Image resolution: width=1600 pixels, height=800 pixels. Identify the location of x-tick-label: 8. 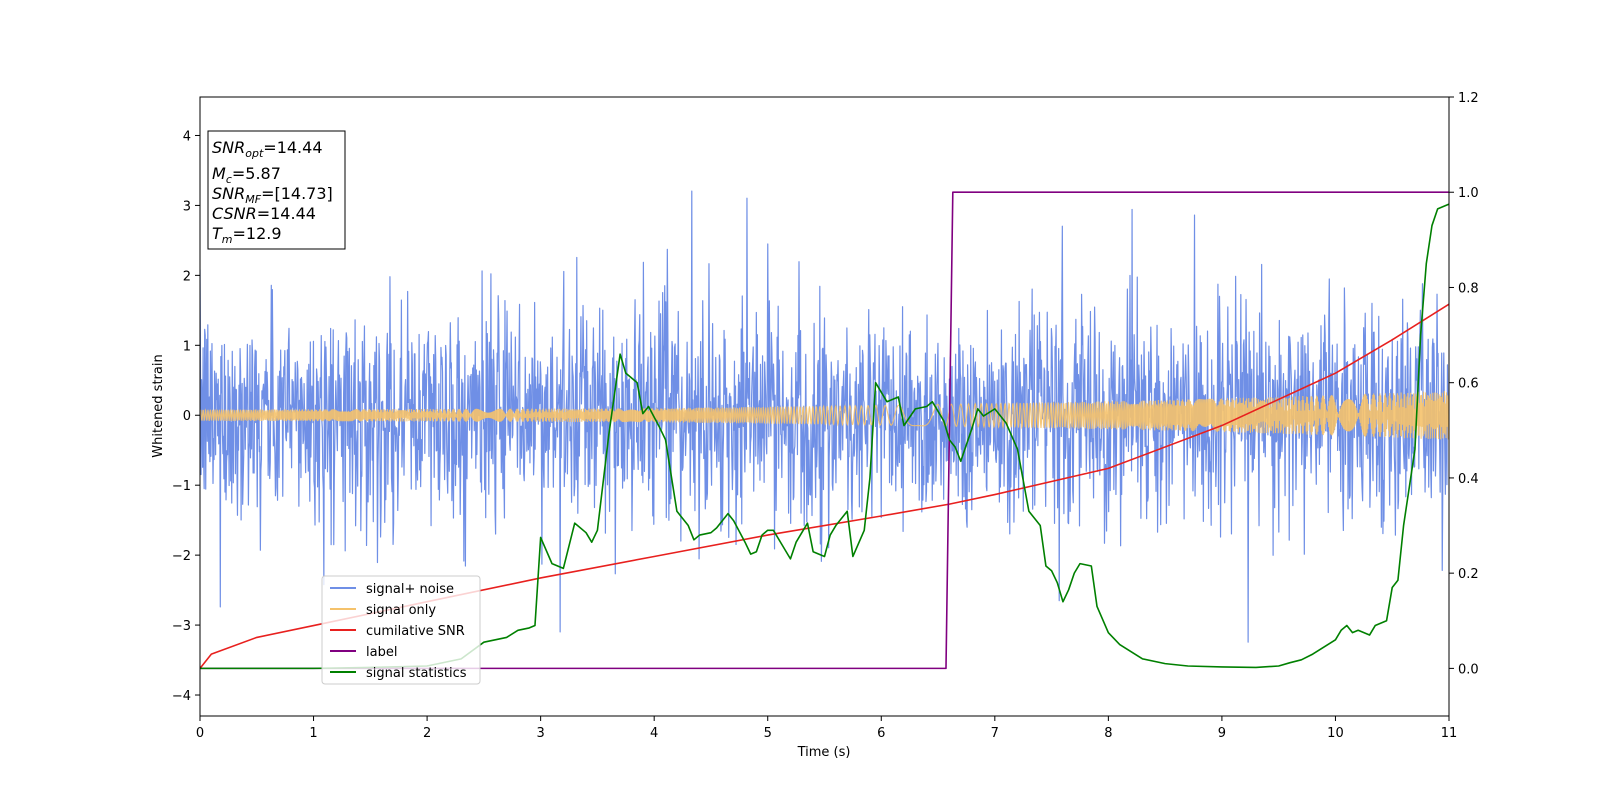
(1108, 733).